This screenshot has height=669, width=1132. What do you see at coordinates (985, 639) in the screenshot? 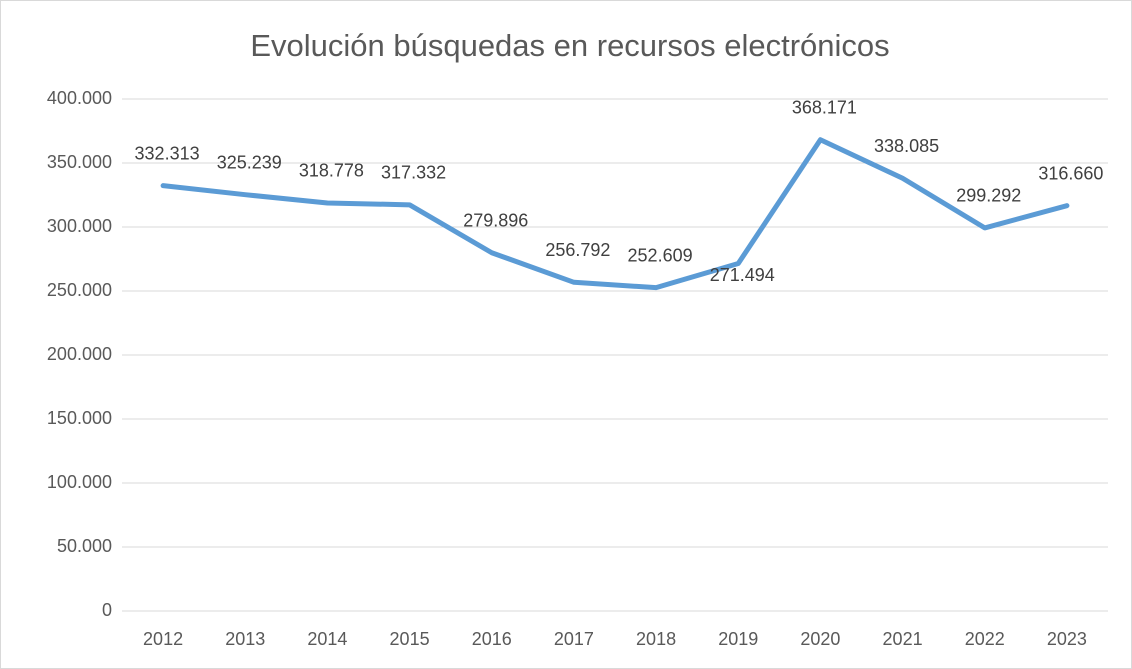
I see `x-tick-label: 2022` at bounding box center [985, 639].